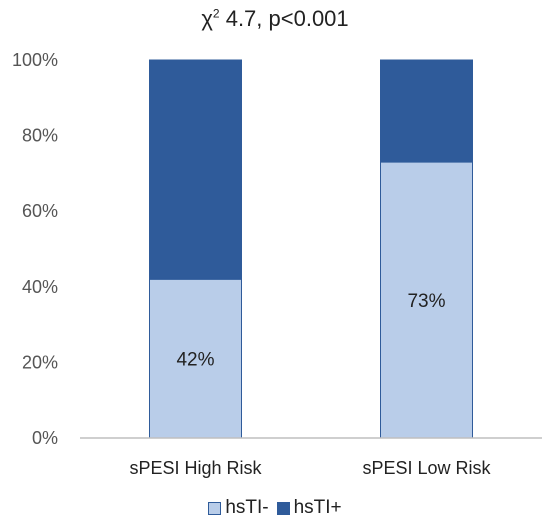  Describe the element at coordinates (317, 507) in the screenshot. I see `legend-label-hsti-plus: hsTI+` at that location.